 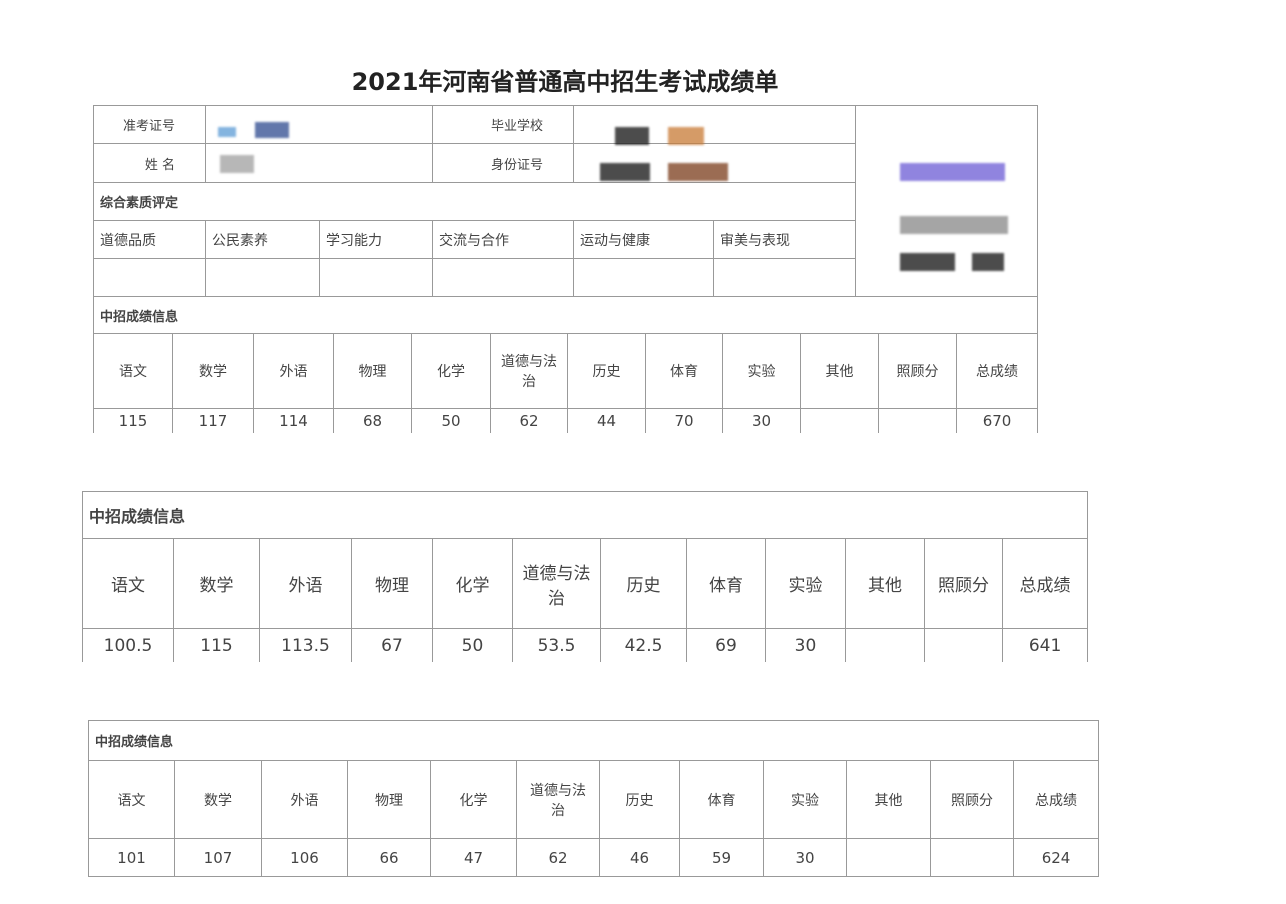 What do you see at coordinates (392, 645) in the screenshot?
I see `score-cell: 67` at bounding box center [392, 645].